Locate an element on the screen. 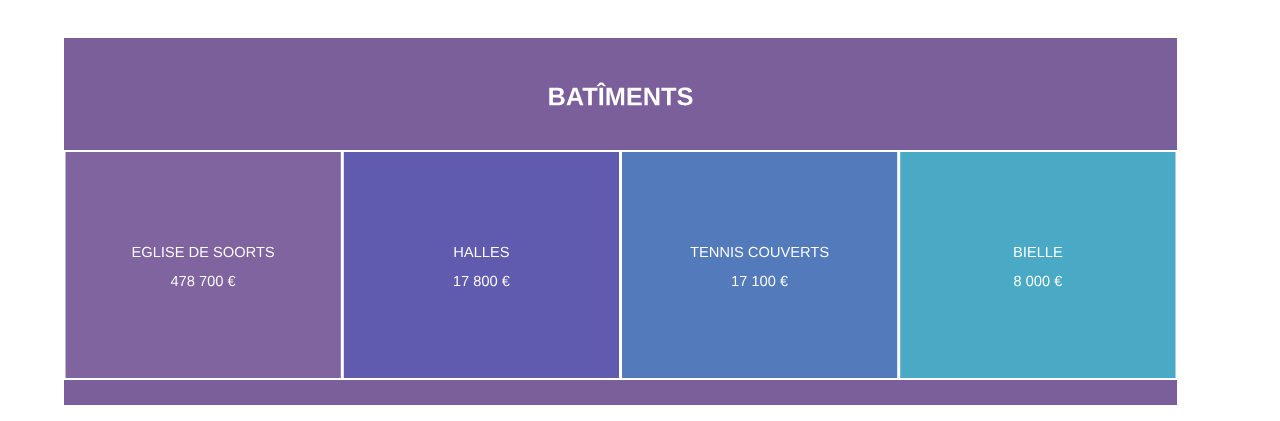 The width and height of the screenshot is (1280, 421). category-label: HALLES is located at coordinates (481, 252).